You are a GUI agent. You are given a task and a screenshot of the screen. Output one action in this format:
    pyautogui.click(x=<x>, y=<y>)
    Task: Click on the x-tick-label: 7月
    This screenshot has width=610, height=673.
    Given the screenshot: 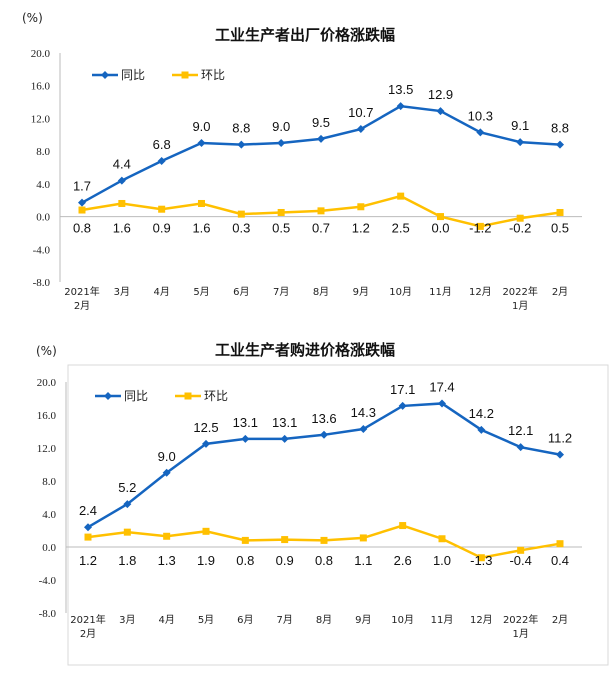 What is the action you would take?
    pyautogui.click(x=281, y=292)
    